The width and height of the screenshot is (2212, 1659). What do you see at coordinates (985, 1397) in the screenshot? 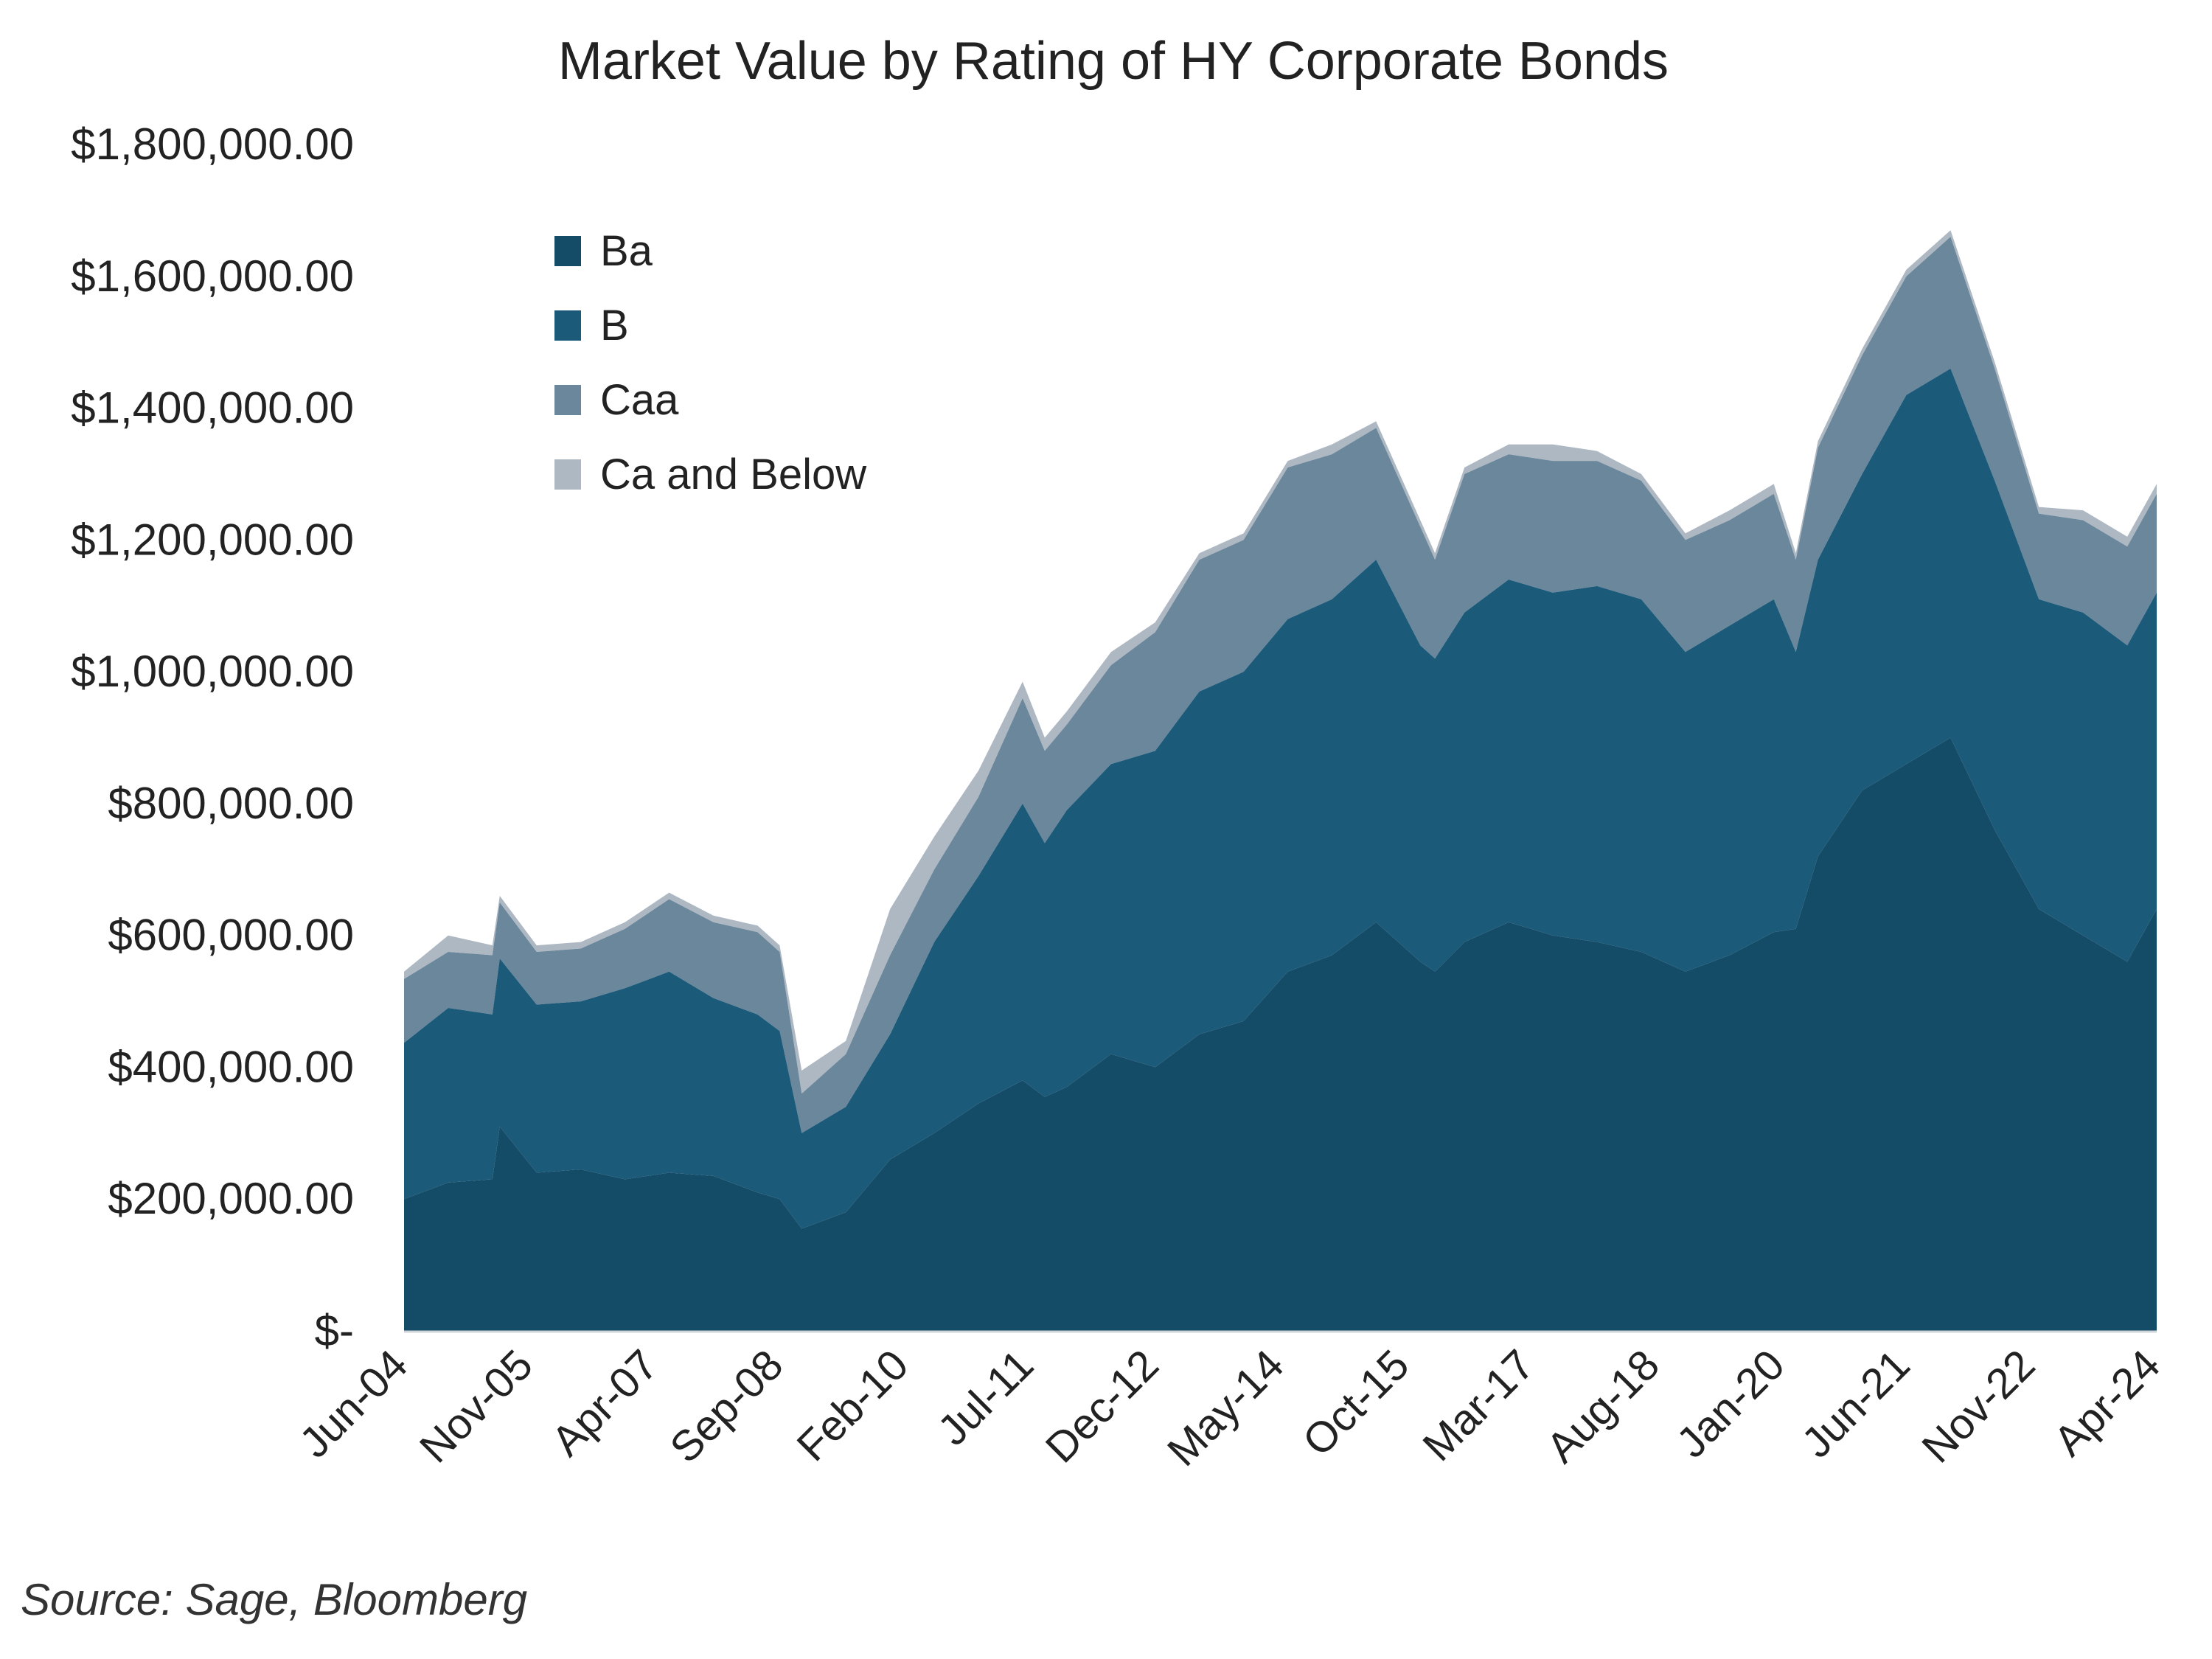
I see `x-tick-label: Jul-11` at bounding box center [985, 1397].